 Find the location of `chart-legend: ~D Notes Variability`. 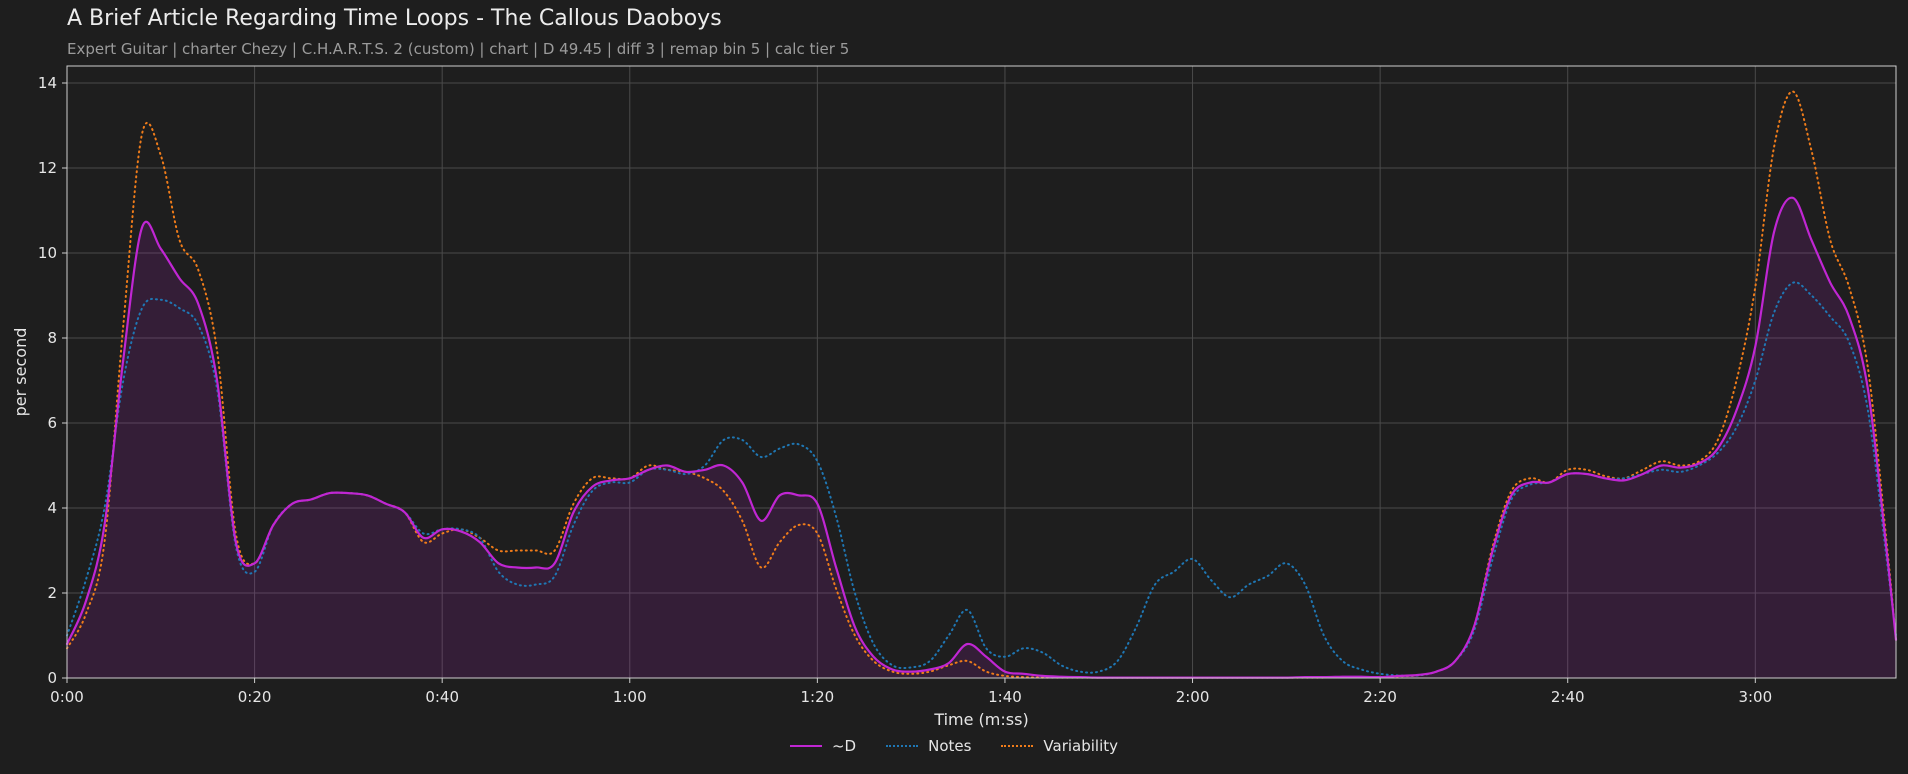

chart-legend: ~D Notes Variability is located at coordinates (954, 746).